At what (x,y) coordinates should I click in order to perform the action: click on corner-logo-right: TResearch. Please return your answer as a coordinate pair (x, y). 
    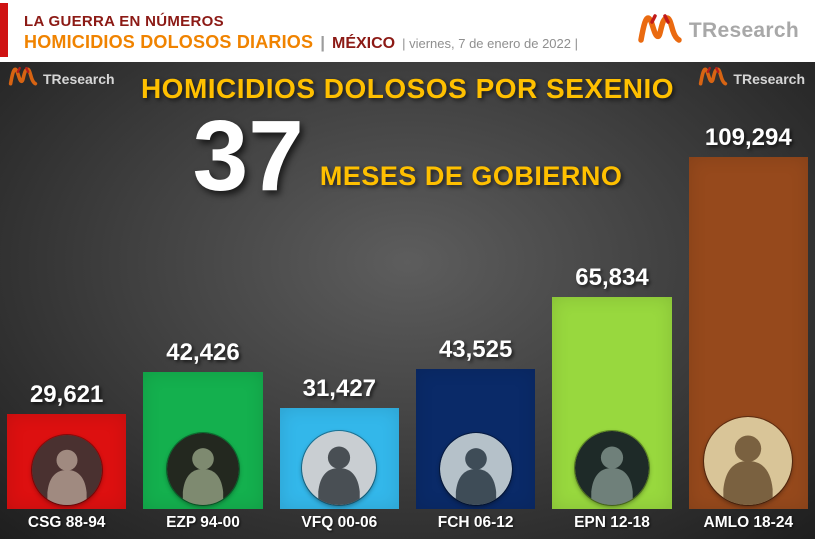
    Looking at the image, I should click on (751, 79).